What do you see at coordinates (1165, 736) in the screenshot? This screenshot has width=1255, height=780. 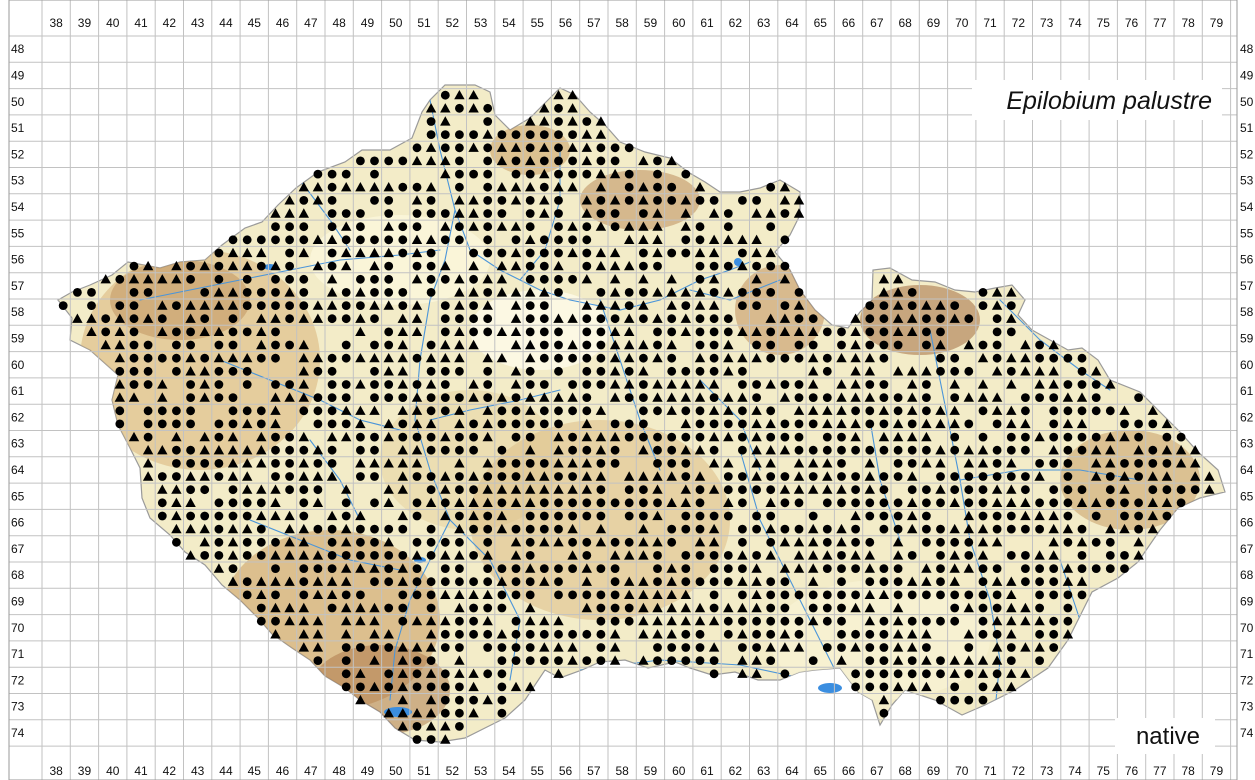 I see `status-label-backing` at bounding box center [1165, 736].